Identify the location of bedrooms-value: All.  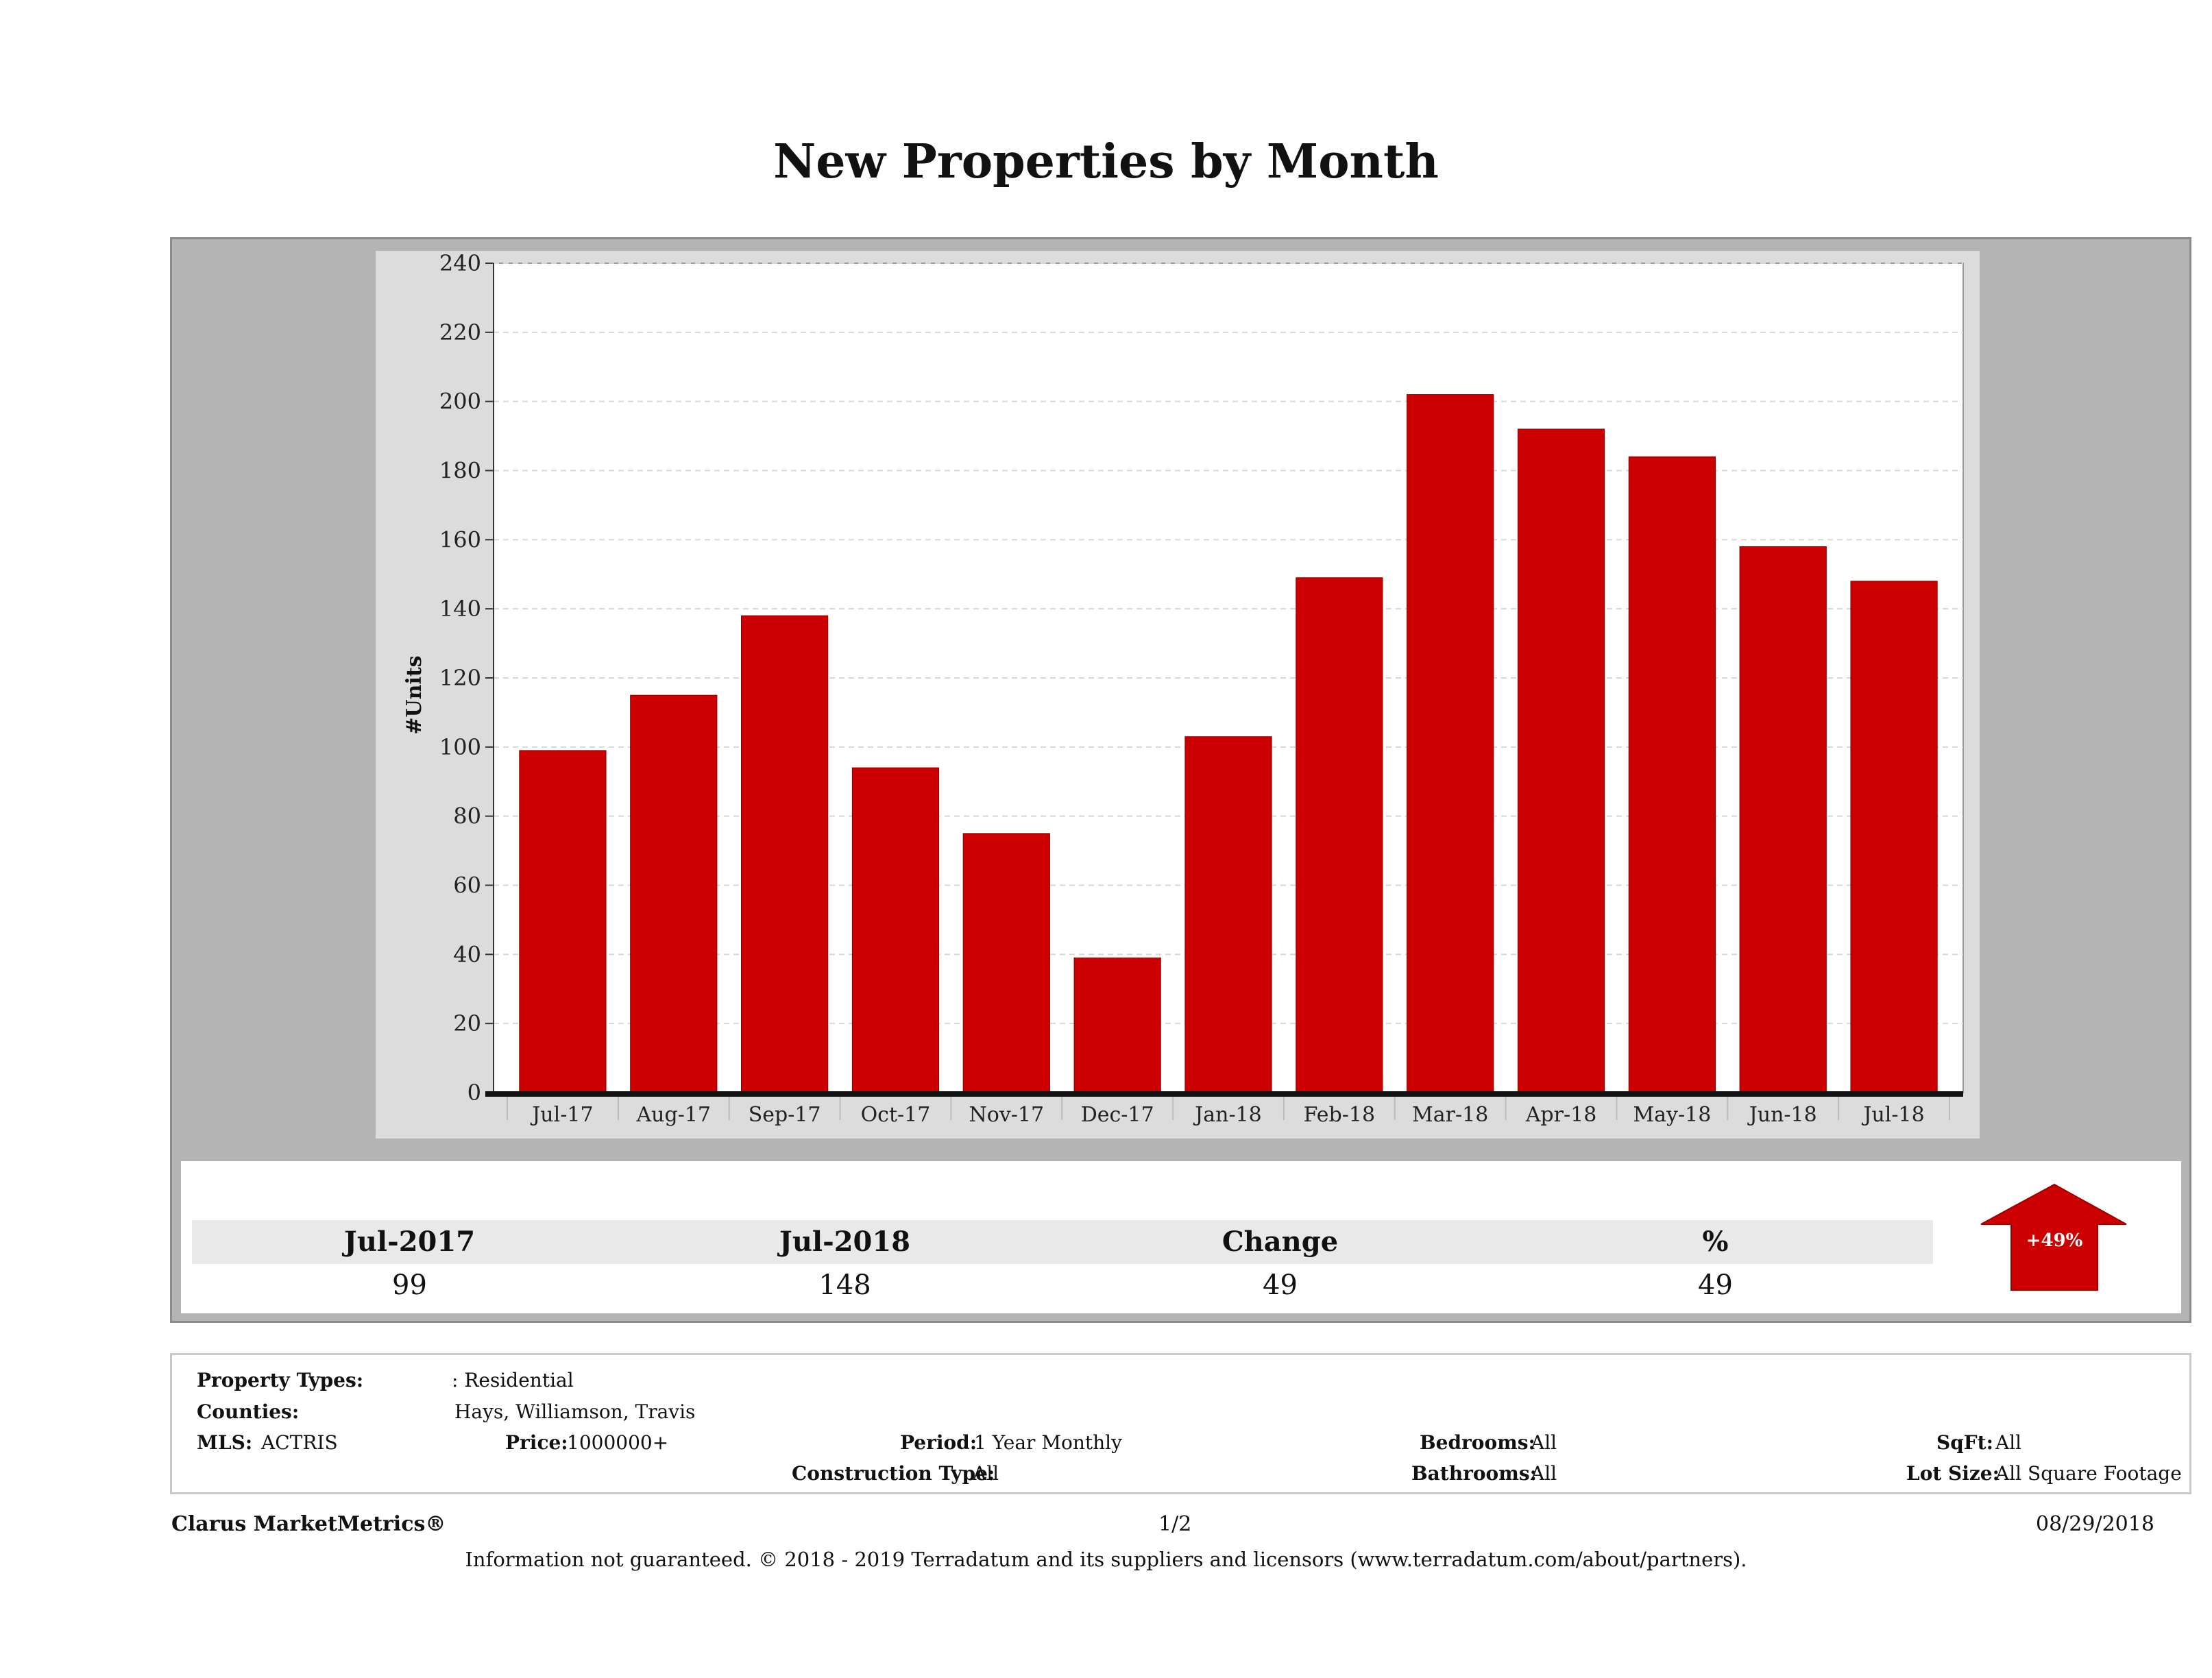
(1544, 1442).